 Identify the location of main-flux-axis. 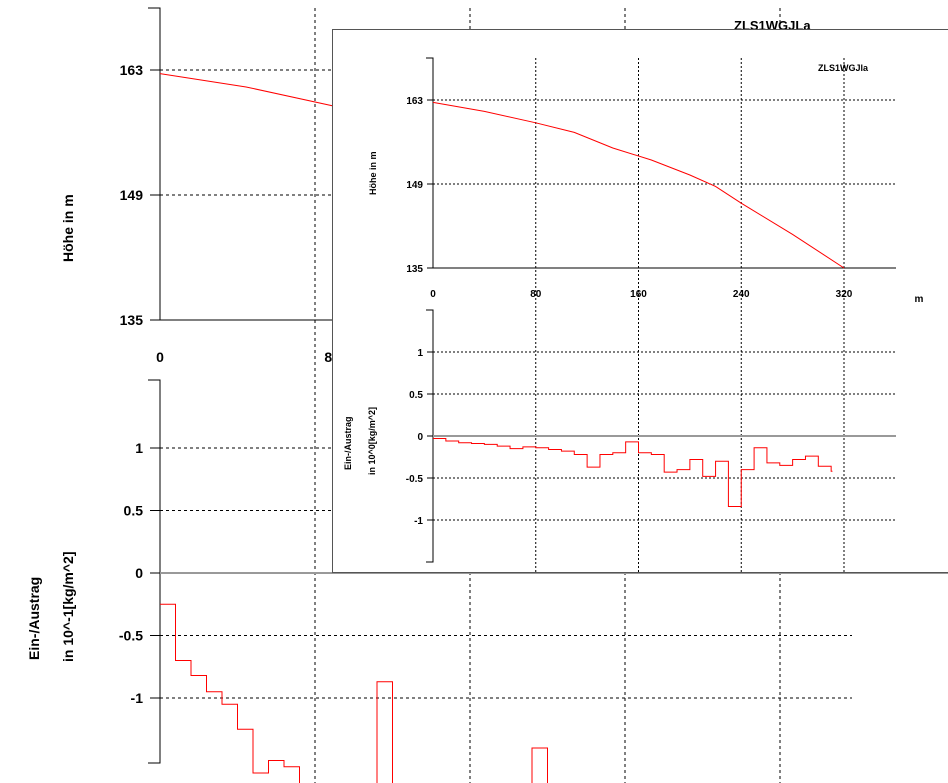
(154, 571).